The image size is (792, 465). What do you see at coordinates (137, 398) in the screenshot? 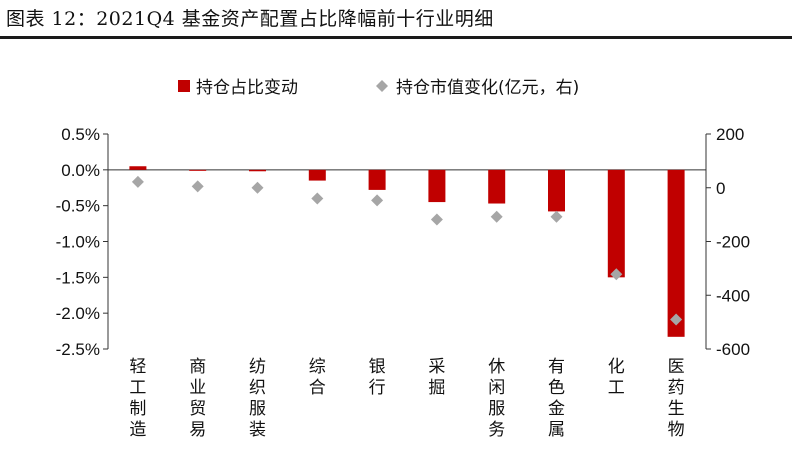
I see `category-label: 轻工制造` at bounding box center [137, 398].